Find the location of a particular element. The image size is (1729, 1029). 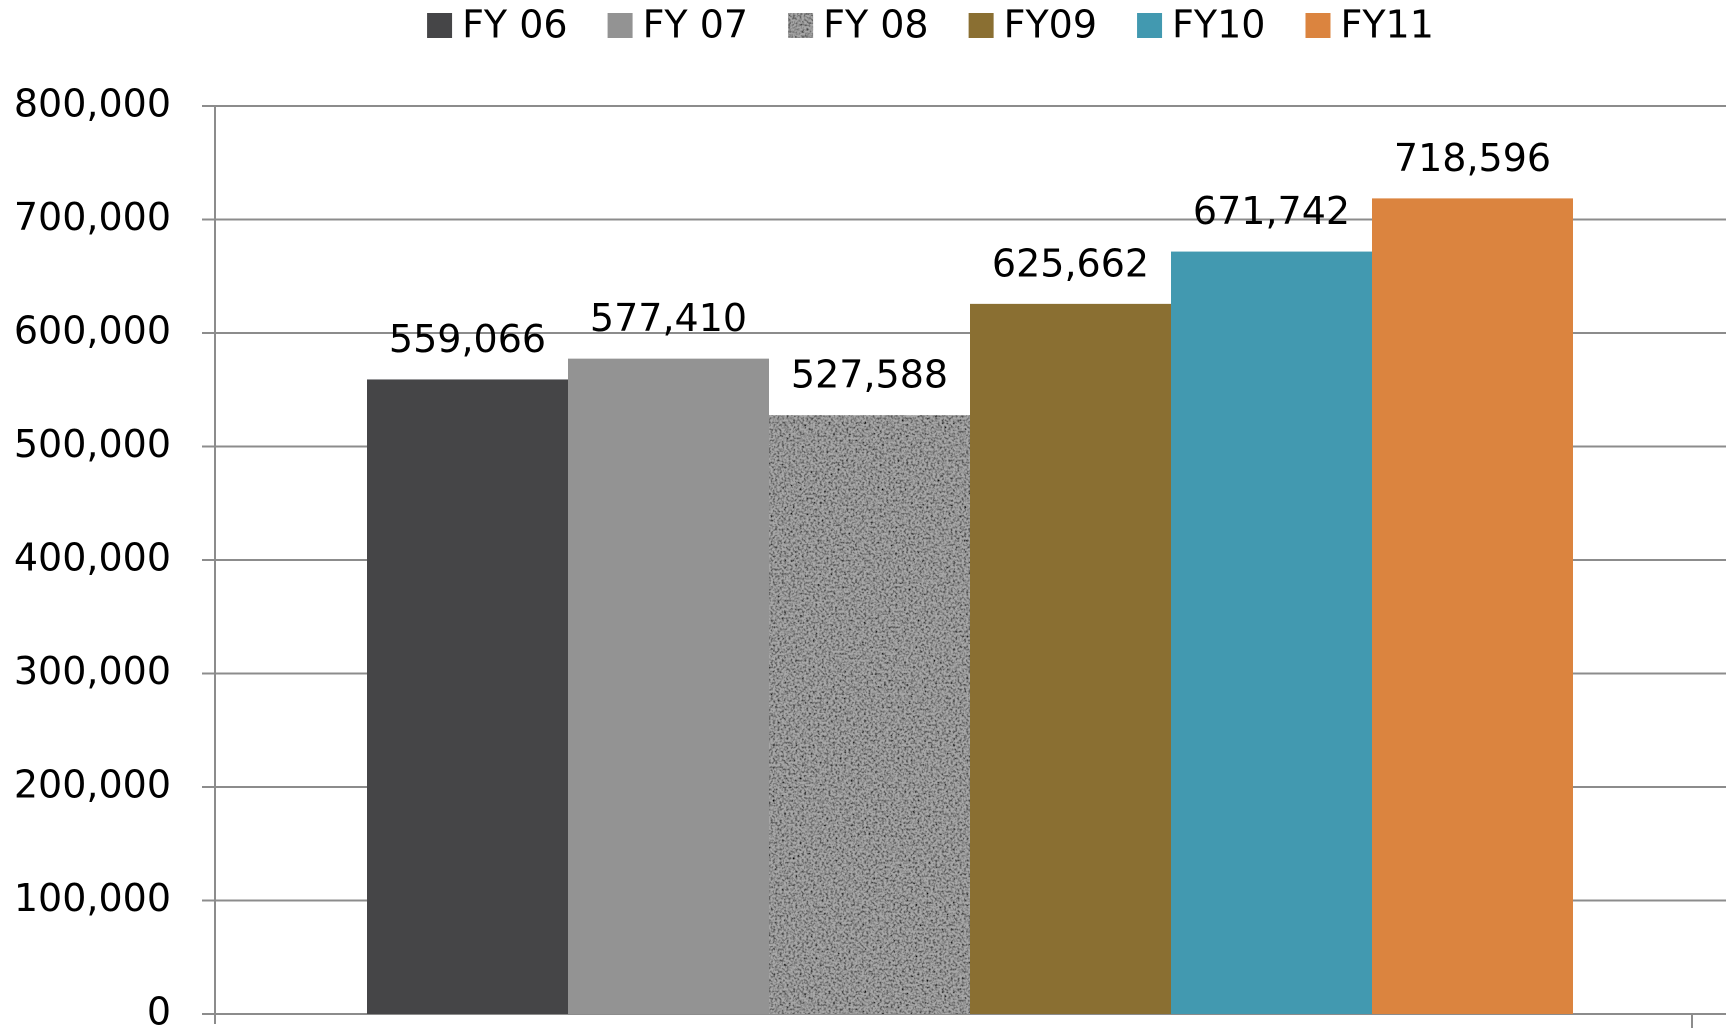

data-label: 718,596 is located at coordinates (1472, 158).